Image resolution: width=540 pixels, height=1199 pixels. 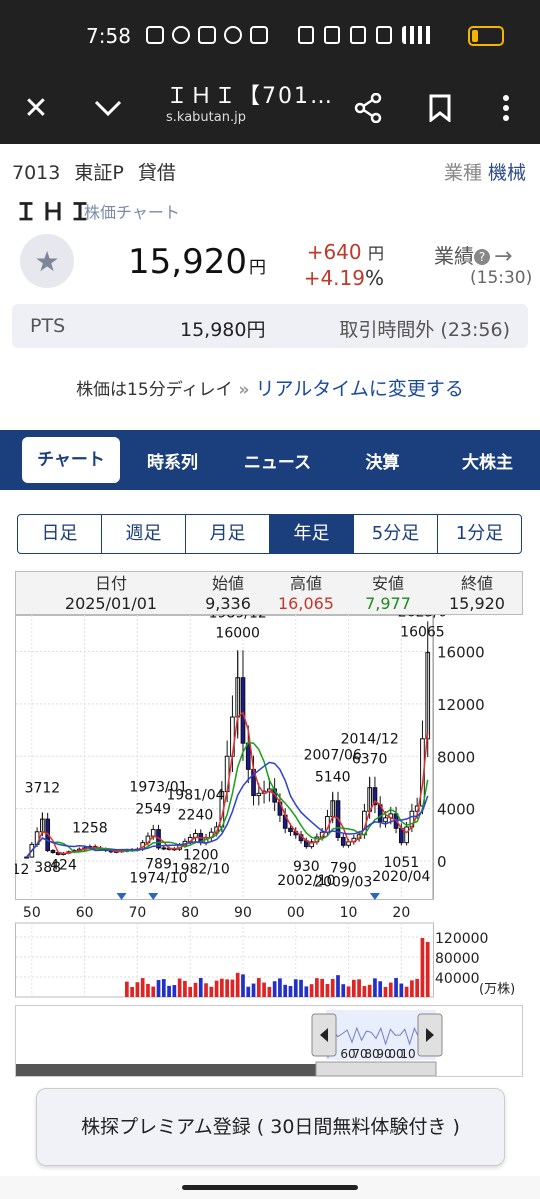 What do you see at coordinates (333, 756) in the screenshot?
I see `chart-annotation: 2007/06` at bounding box center [333, 756].